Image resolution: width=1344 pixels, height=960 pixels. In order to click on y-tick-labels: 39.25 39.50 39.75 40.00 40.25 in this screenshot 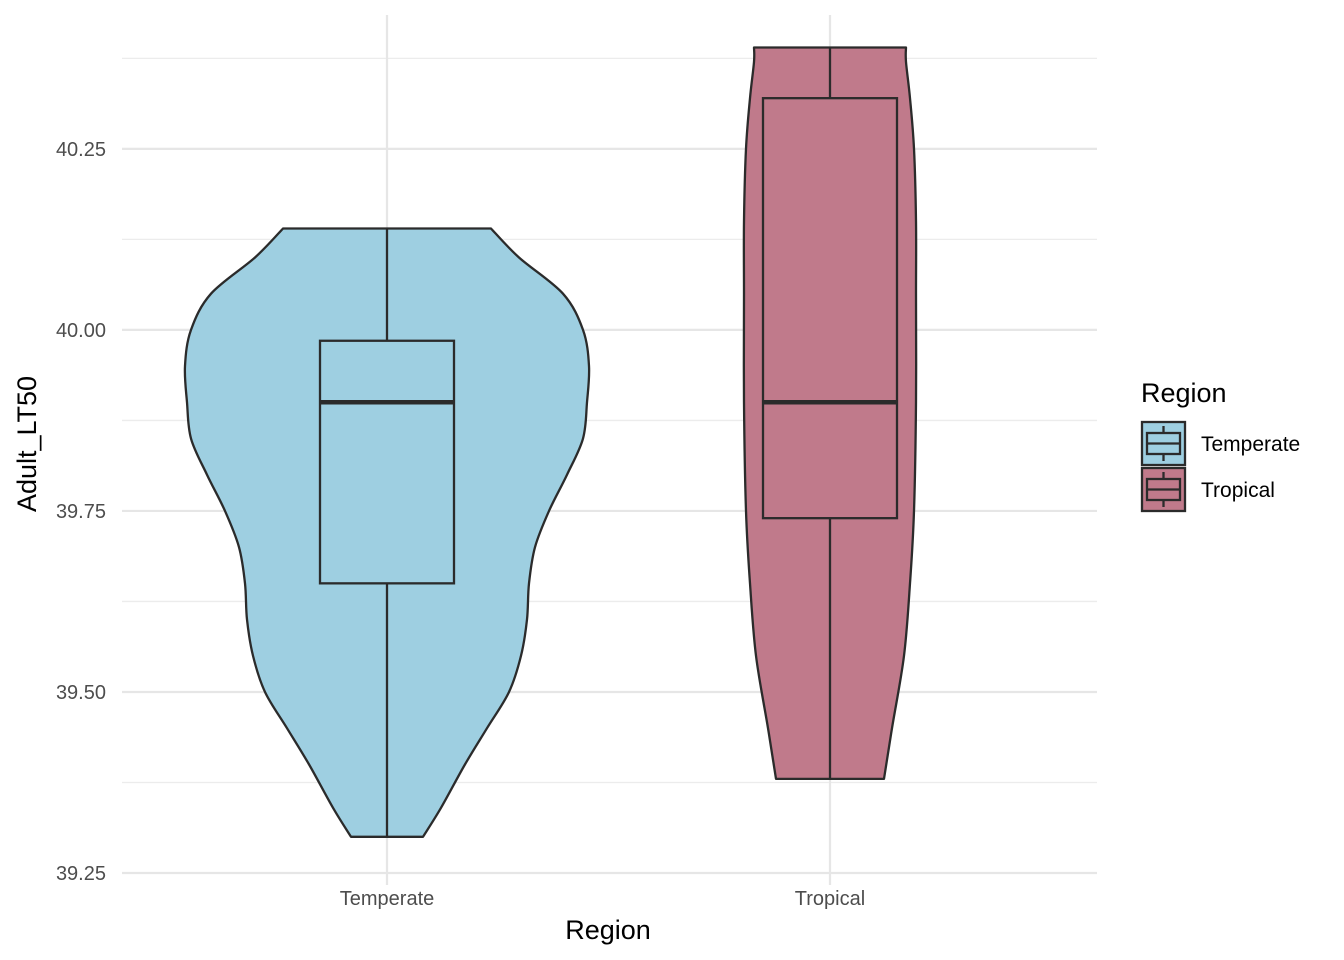, I will do `click(81, 512)`.